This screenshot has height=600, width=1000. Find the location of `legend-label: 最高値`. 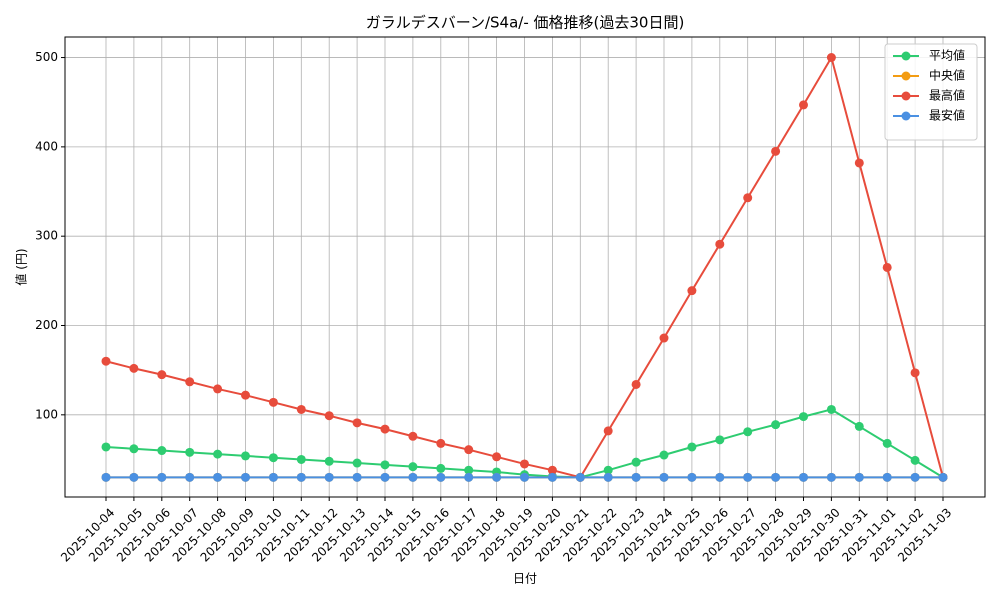

legend-label: 最高値 is located at coordinates (947, 95).